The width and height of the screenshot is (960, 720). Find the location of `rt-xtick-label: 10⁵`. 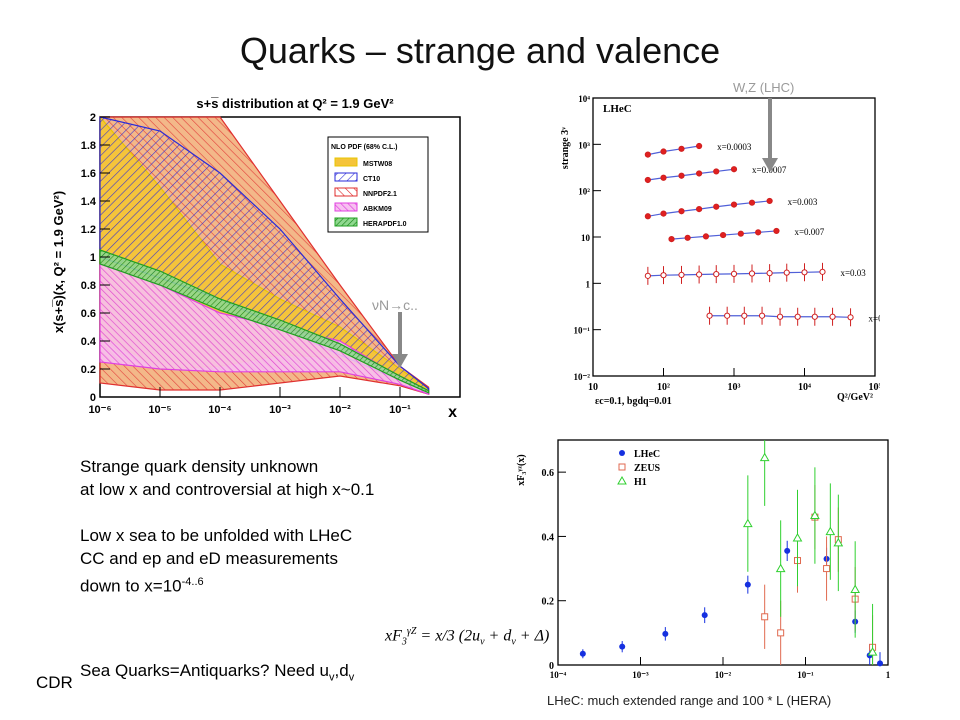

rt-xtick-label: 10⁵ is located at coordinates (875, 387).